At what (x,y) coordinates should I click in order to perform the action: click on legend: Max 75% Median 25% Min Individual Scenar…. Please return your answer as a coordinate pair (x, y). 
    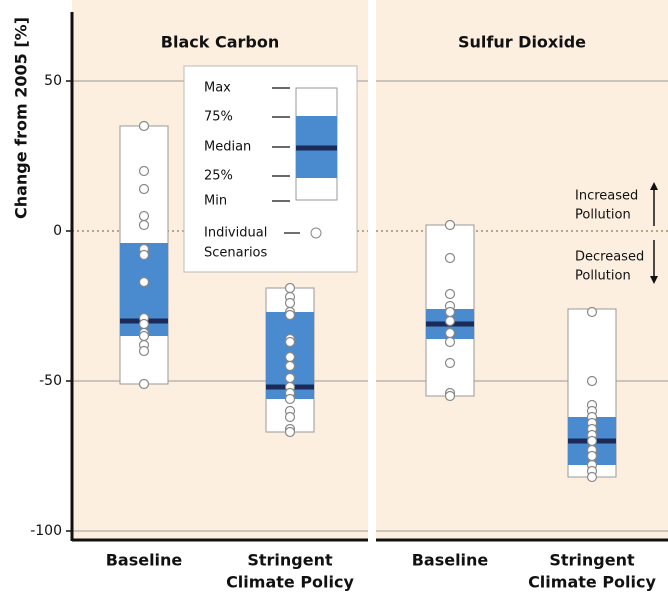
    Looking at the image, I should click on (270, 169).